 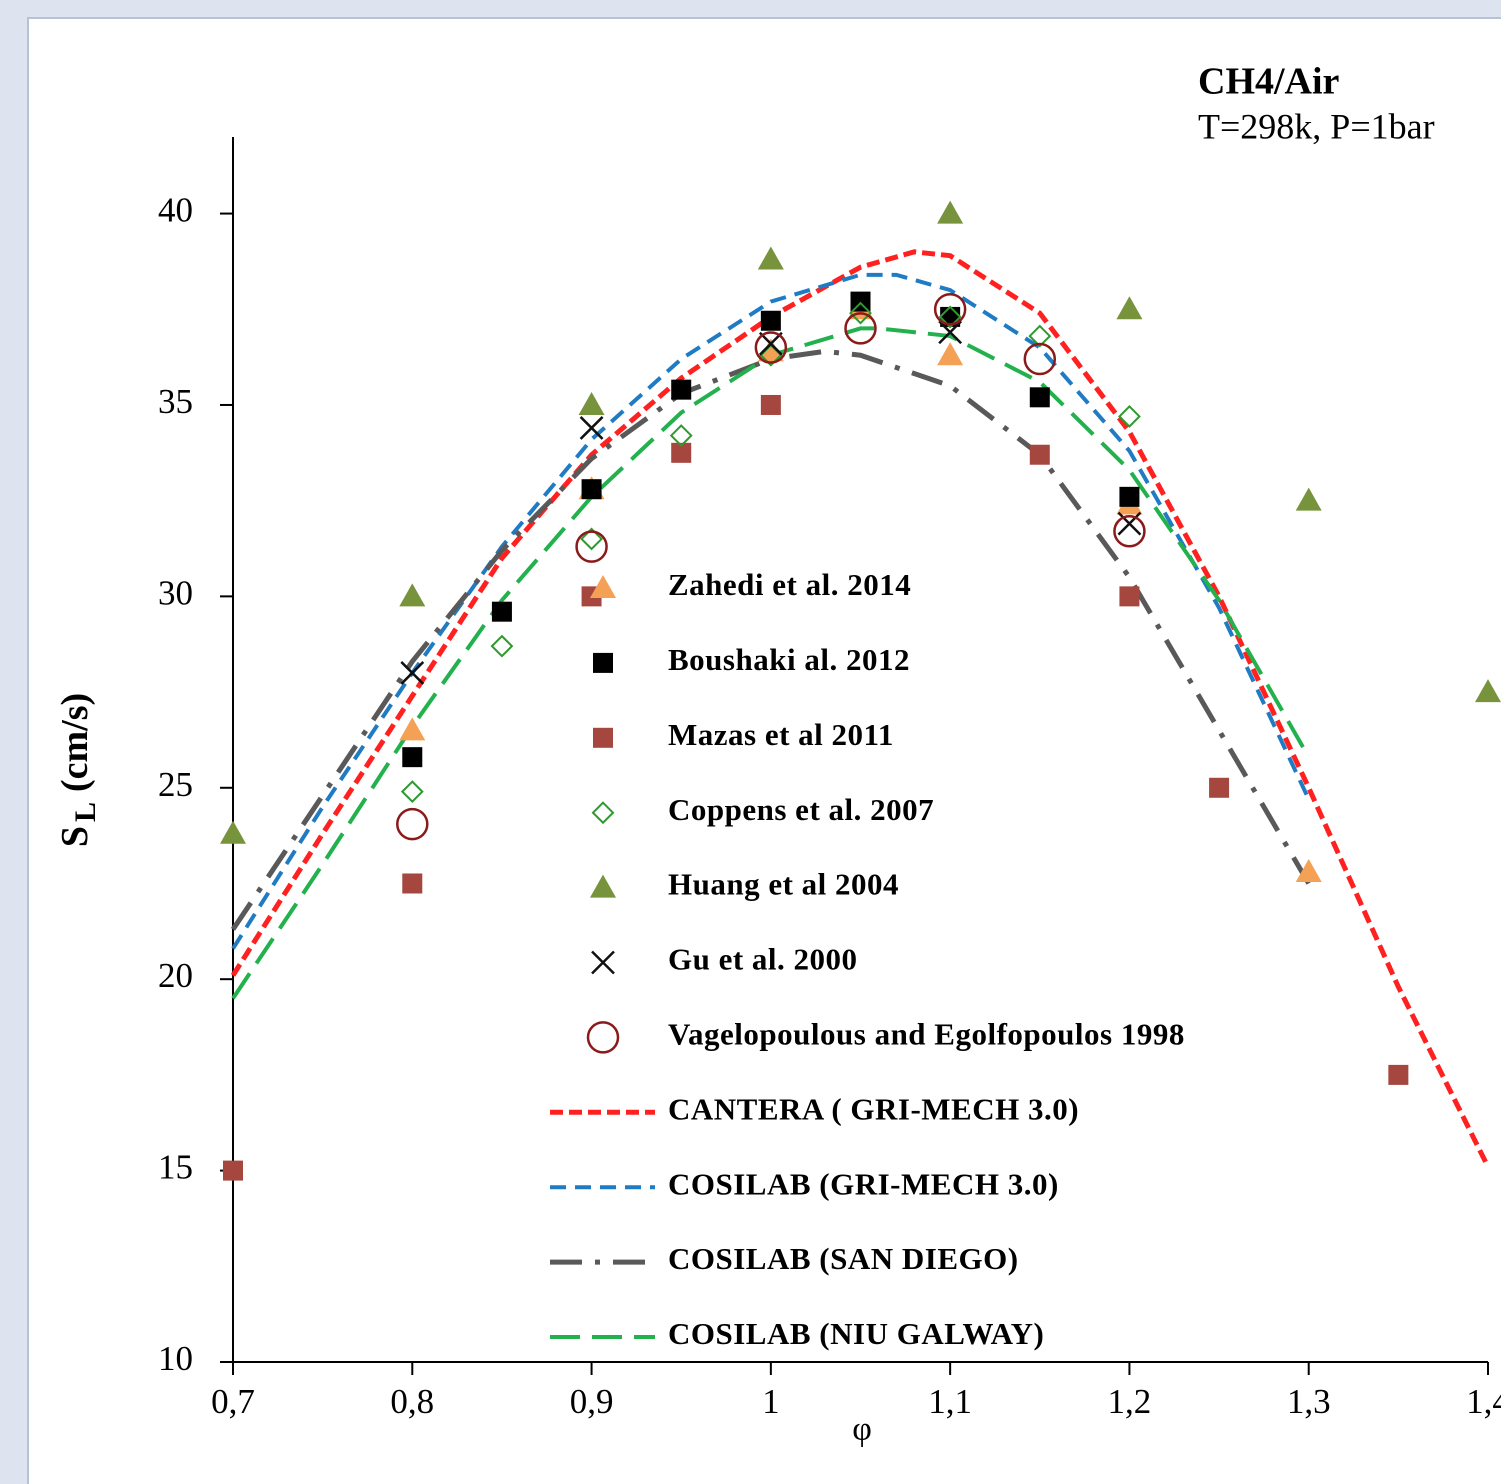 I want to click on x-tick-label: 1, so click(x=771, y=1401).